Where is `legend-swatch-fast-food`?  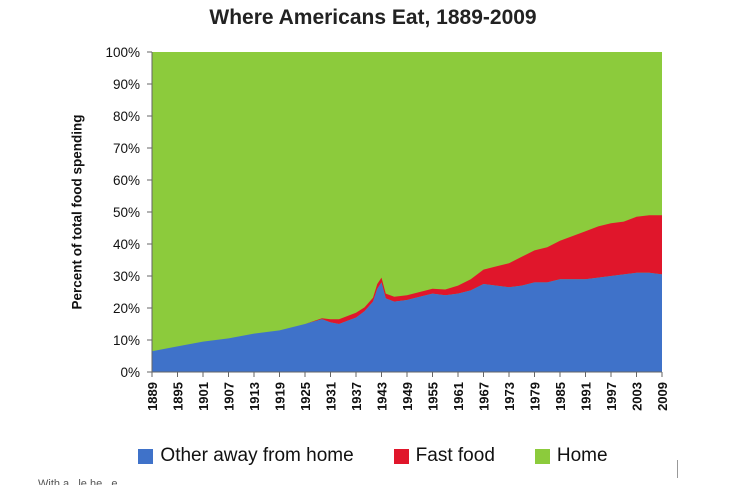 legend-swatch-fast-food is located at coordinates (401, 456).